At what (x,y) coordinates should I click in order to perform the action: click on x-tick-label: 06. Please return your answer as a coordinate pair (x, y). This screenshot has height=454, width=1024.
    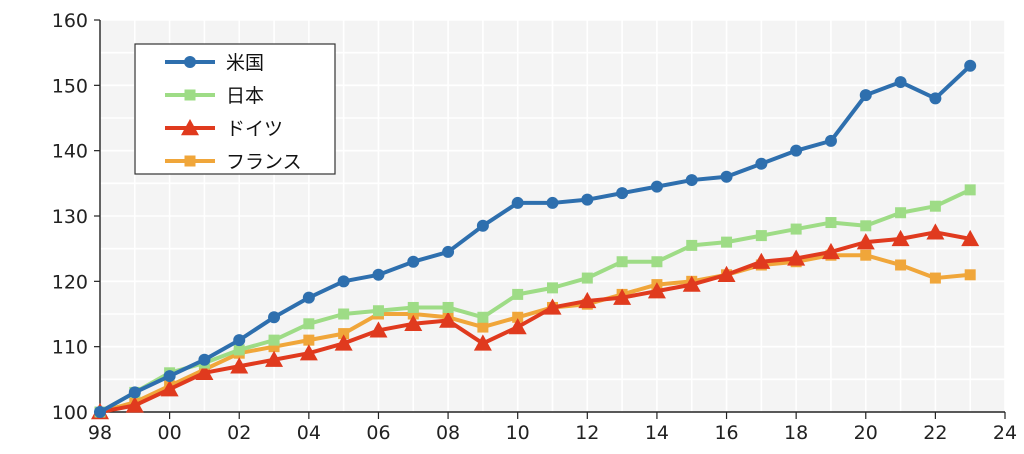
    Looking at the image, I should click on (378, 433).